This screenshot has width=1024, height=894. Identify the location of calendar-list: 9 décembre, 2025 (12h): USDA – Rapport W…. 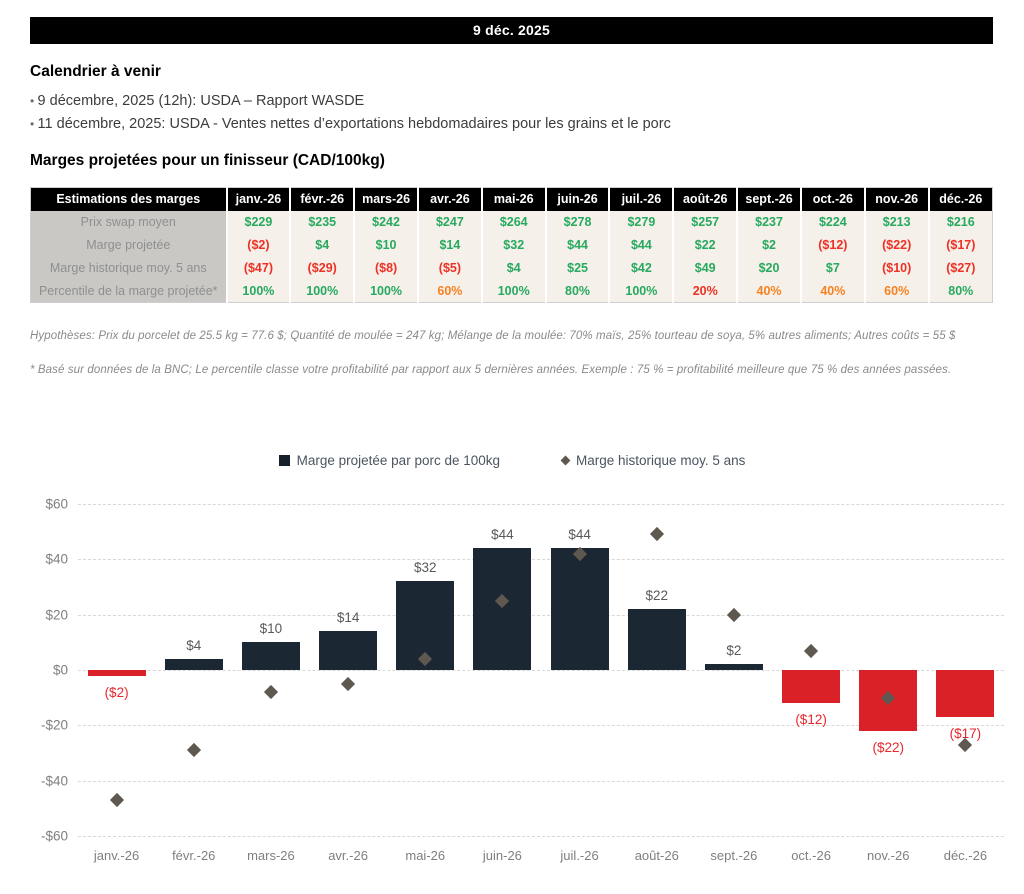
(350, 113).